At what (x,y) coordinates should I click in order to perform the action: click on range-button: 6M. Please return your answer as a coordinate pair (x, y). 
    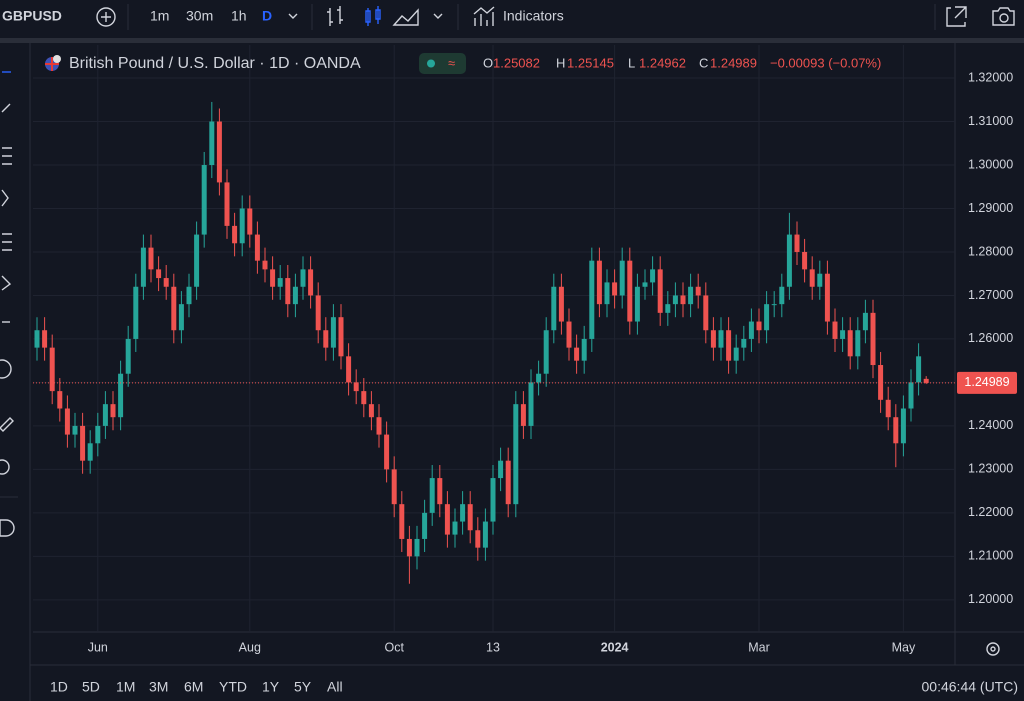
    Looking at the image, I should click on (193, 687).